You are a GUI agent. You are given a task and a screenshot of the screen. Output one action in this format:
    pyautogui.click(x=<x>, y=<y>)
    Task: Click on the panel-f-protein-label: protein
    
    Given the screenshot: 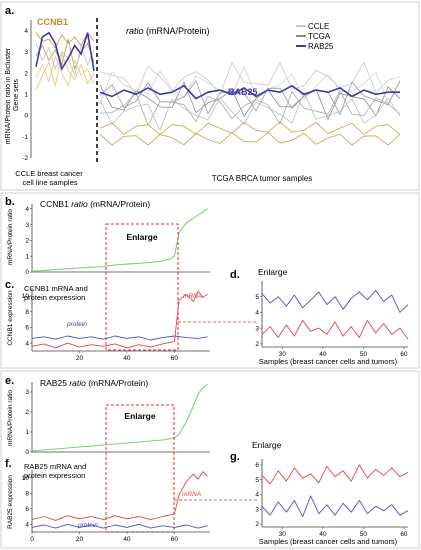 What is the action you would take?
    pyautogui.click(x=87, y=525)
    